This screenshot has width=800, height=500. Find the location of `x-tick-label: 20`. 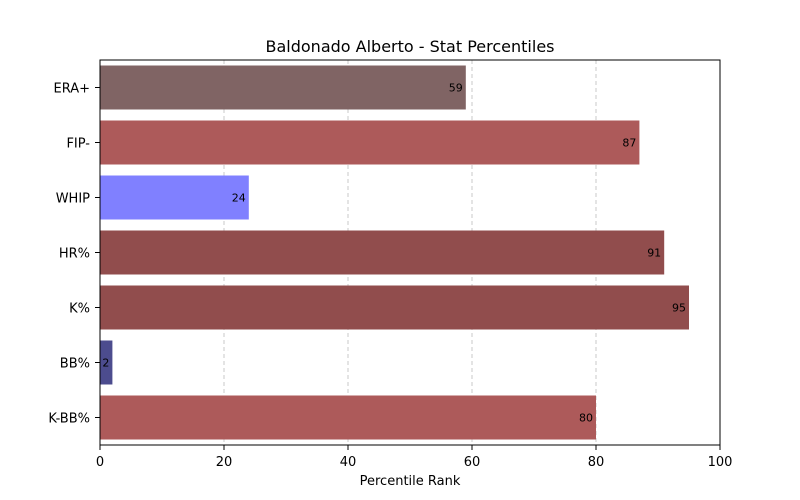

x-tick-label: 20 is located at coordinates (224, 462).